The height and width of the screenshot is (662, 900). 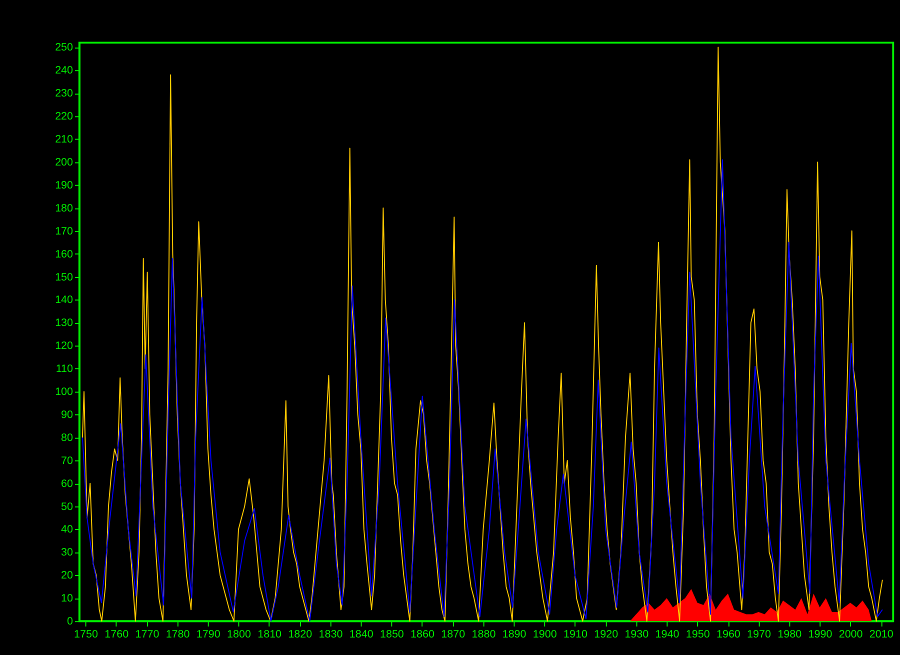 What do you see at coordinates (64, 48) in the screenshot?
I see `y-tick-label: 250` at bounding box center [64, 48].